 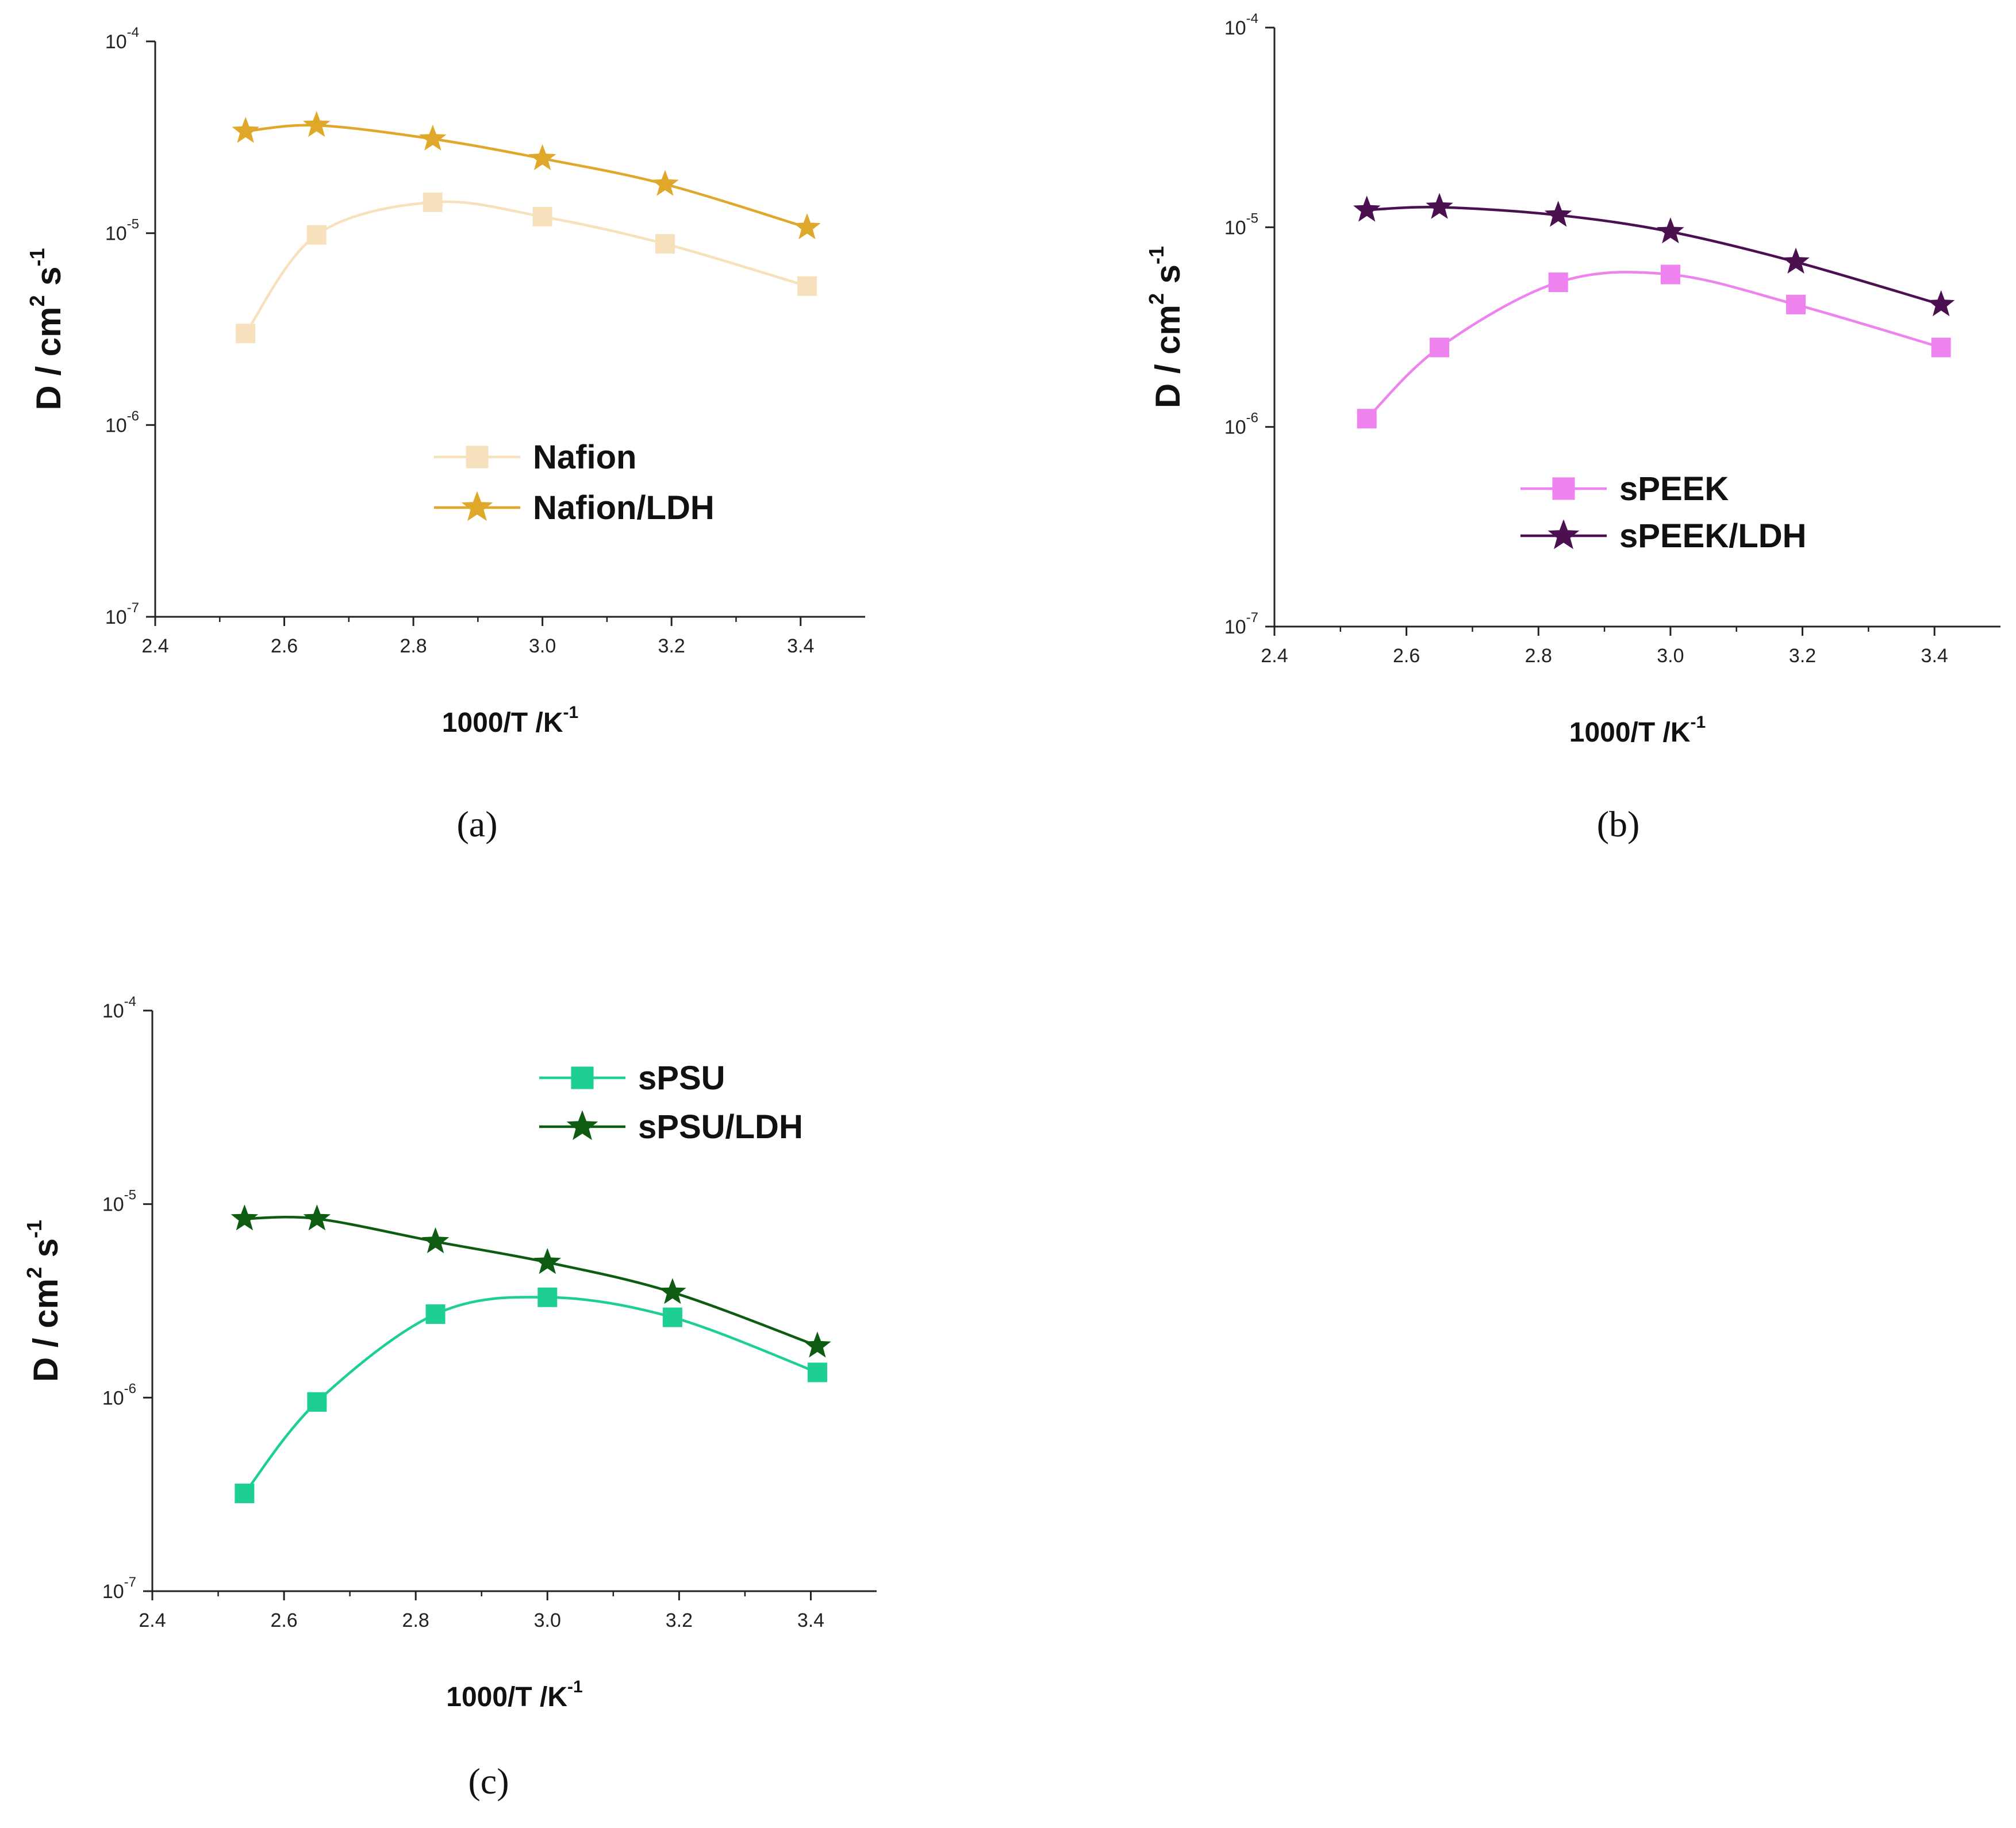 What do you see at coordinates (720, 1127) in the screenshot?
I see `legend-label: sPSU/LDH` at bounding box center [720, 1127].